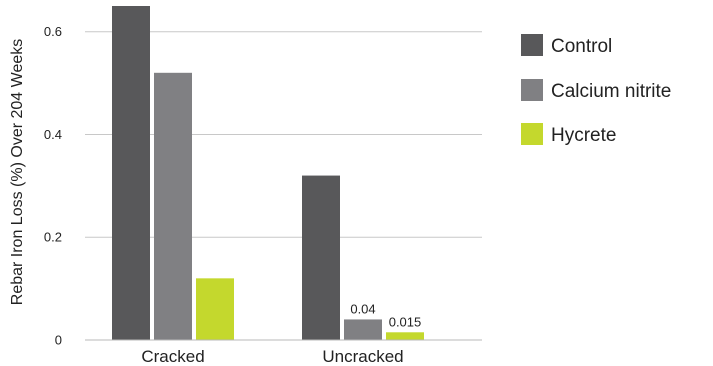 The height and width of the screenshot is (366, 713). What do you see at coordinates (272, 356) in the screenshot?
I see `category-labels: Cracked Uncracked` at bounding box center [272, 356].